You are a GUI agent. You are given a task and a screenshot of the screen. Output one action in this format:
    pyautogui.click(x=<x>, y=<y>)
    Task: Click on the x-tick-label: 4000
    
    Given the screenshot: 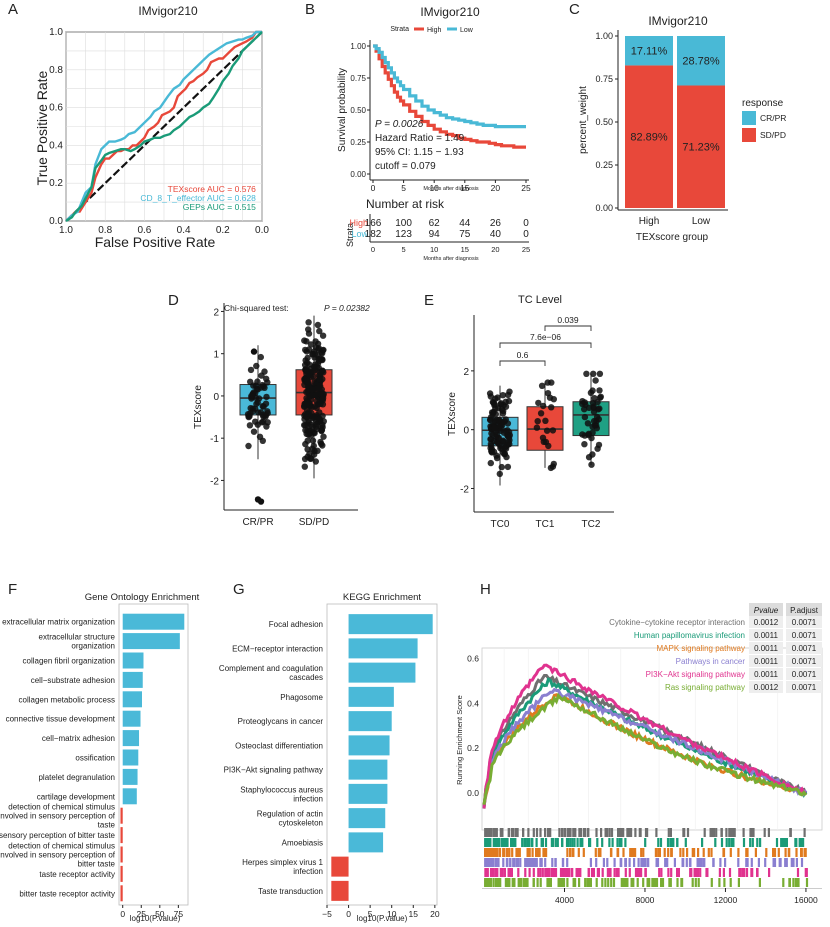 What is the action you would take?
    pyautogui.click(x=564, y=900)
    